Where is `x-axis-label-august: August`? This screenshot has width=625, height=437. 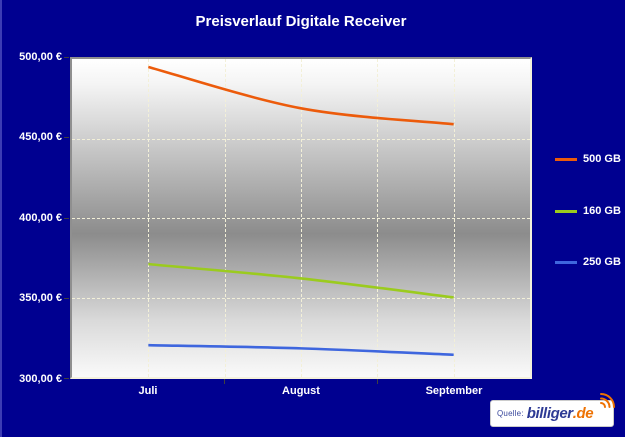 x-axis-label-august: August is located at coordinates (301, 391).